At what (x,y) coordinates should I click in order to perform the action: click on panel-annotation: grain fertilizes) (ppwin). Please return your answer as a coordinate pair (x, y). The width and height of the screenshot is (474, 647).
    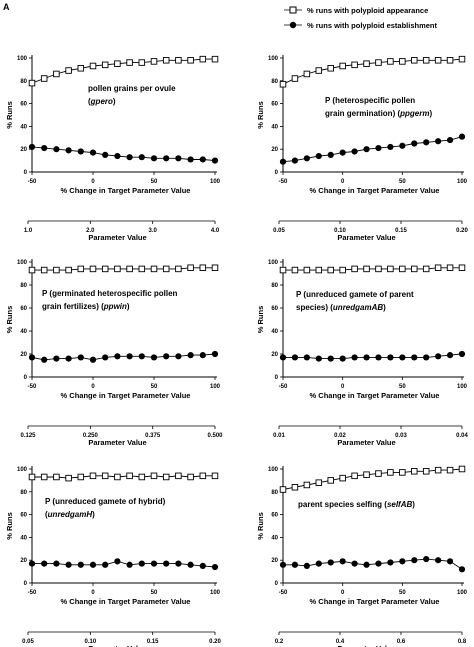
    Looking at the image, I should click on (86, 306).